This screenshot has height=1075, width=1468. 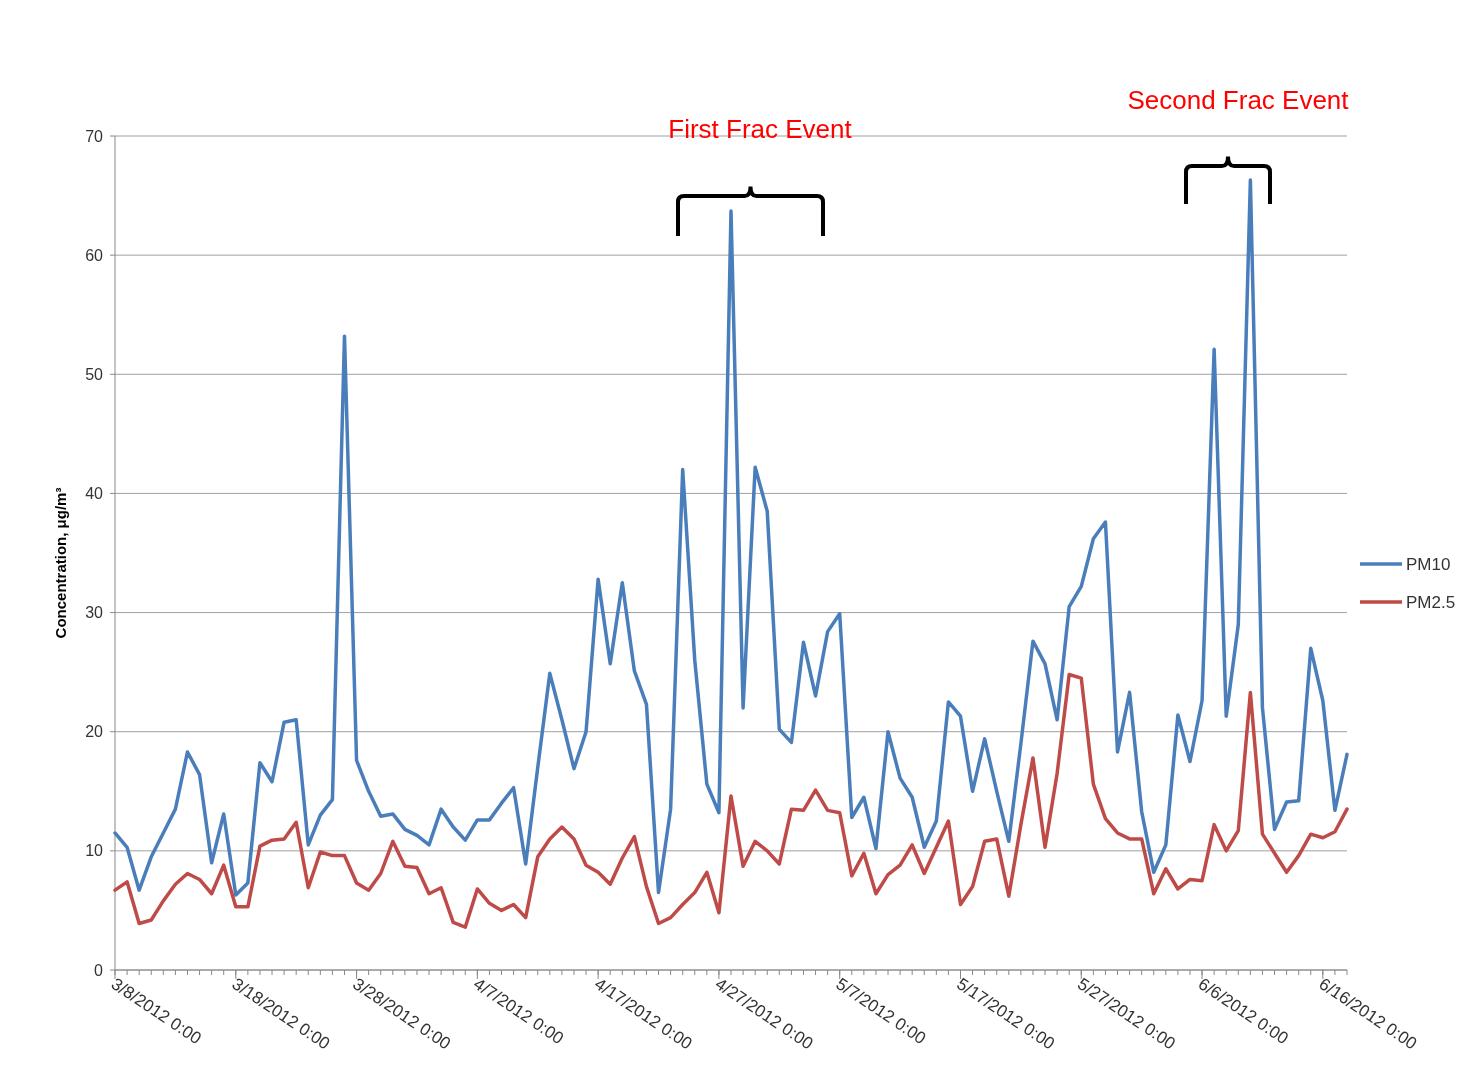 What do you see at coordinates (94, 255) in the screenshot?
I see `y-tick-label: 60` at bounding box center [94, 255].